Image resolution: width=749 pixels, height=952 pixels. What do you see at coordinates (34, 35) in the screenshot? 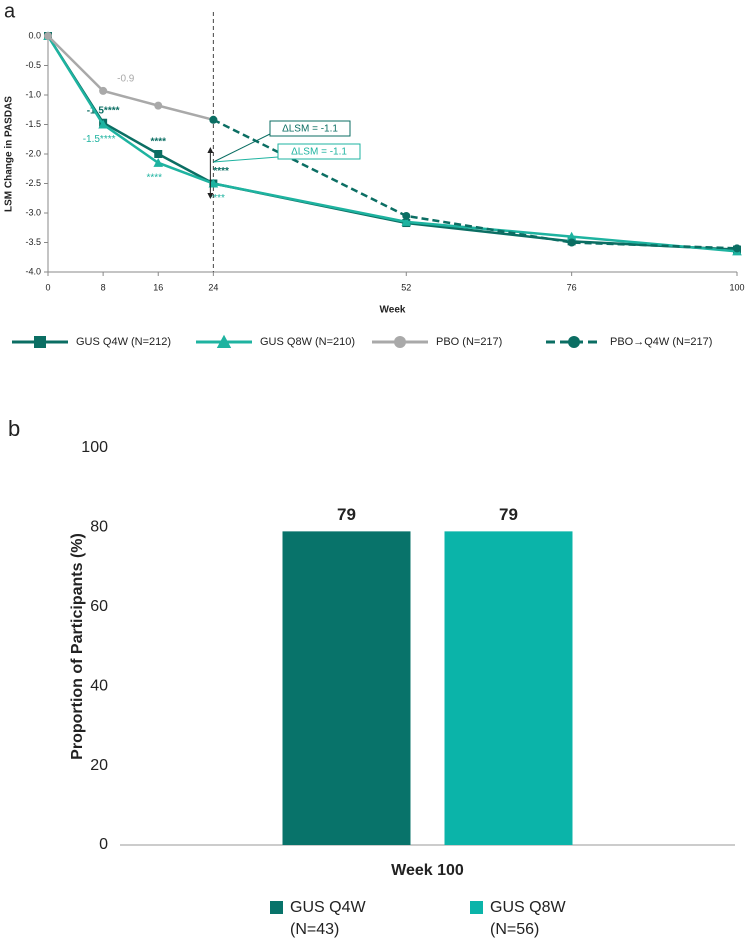
I see `y-tick-label: 0.0` at bounding box center [34, 35].